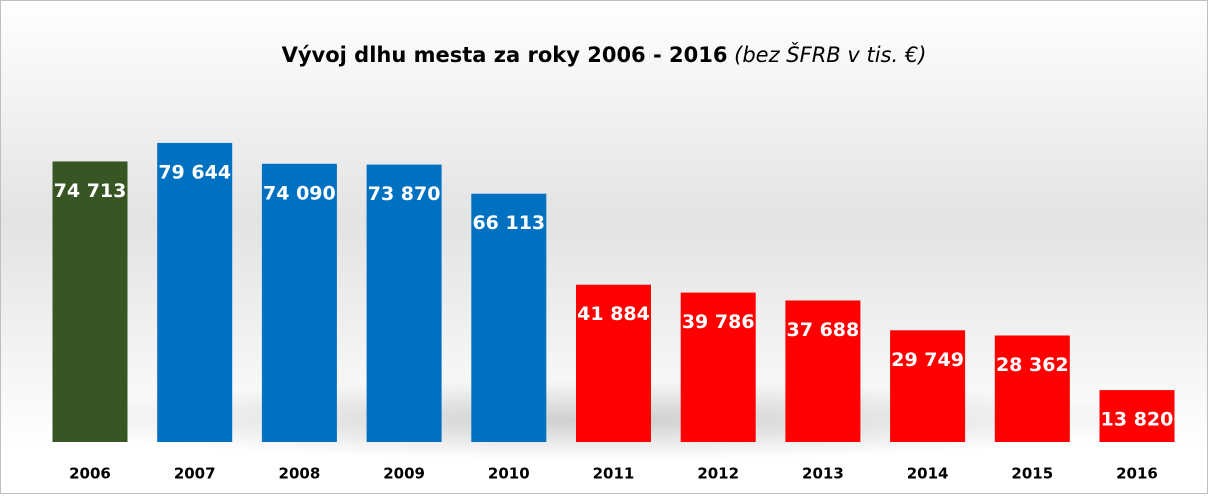  Describe the element at coordinates (823, 474) in the screenshot. I see `x-tick-label: 2013` at that location.